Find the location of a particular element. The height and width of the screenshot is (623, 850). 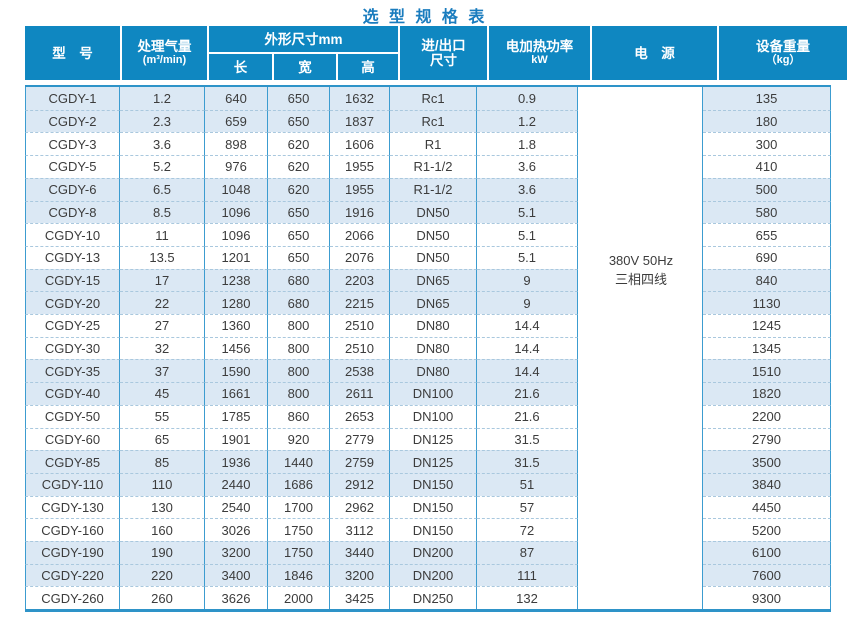

table-row: CGDY-1 1.2 640 650 1632 Rc1 0.9 135 is located at coordinates (428, 98).